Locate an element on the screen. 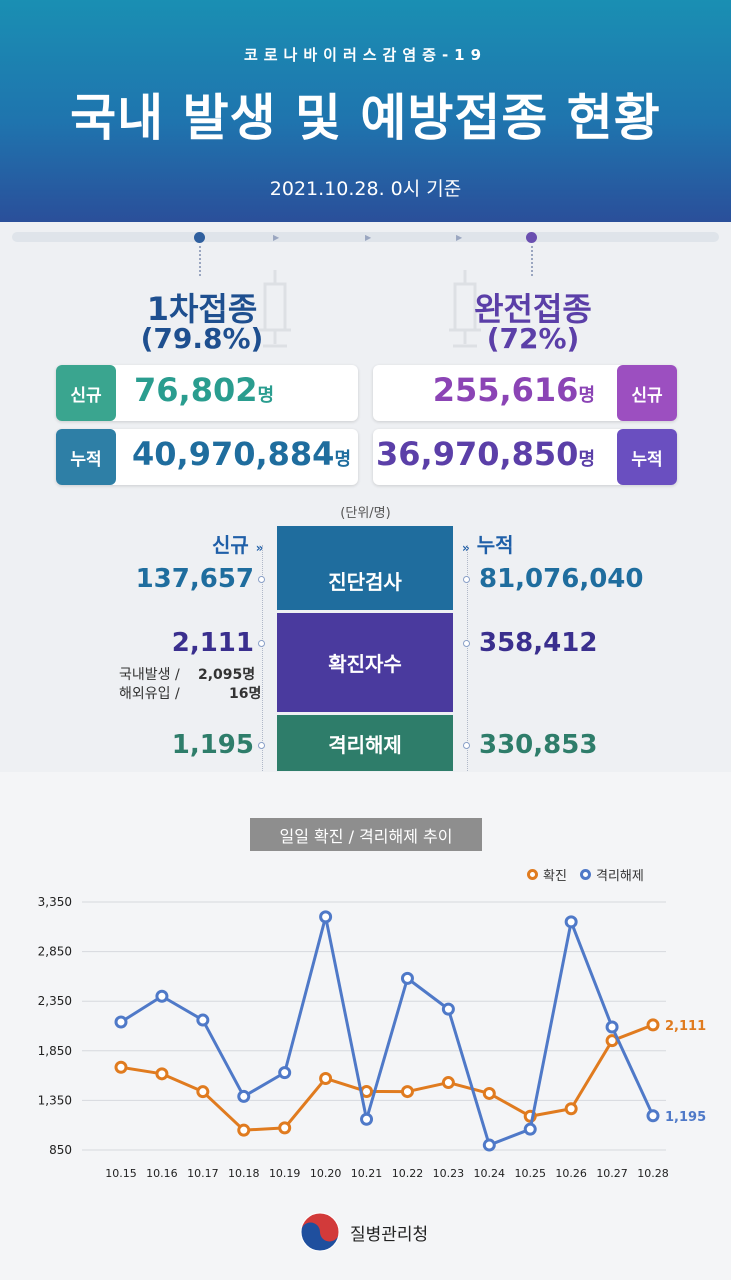 This screenshot has width=731, height=1280. overseas-value: 16명 is located at coordinates (245, 694).